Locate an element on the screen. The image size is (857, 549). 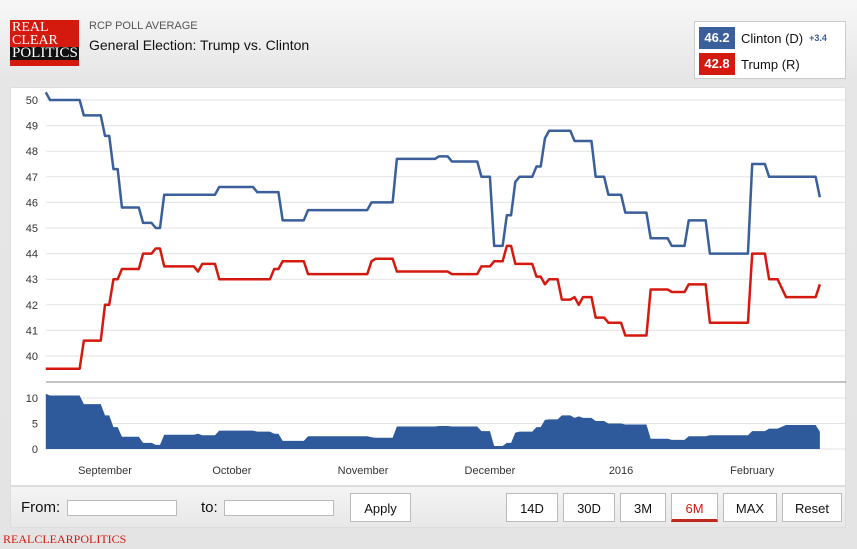
range-6m-button: 6M is located at coordinates (694, 507).